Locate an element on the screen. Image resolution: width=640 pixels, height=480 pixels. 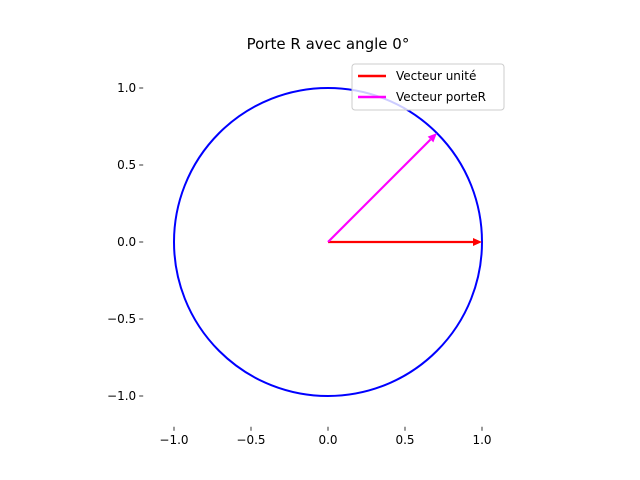
vector-porter is located at coordinates (382, 188).